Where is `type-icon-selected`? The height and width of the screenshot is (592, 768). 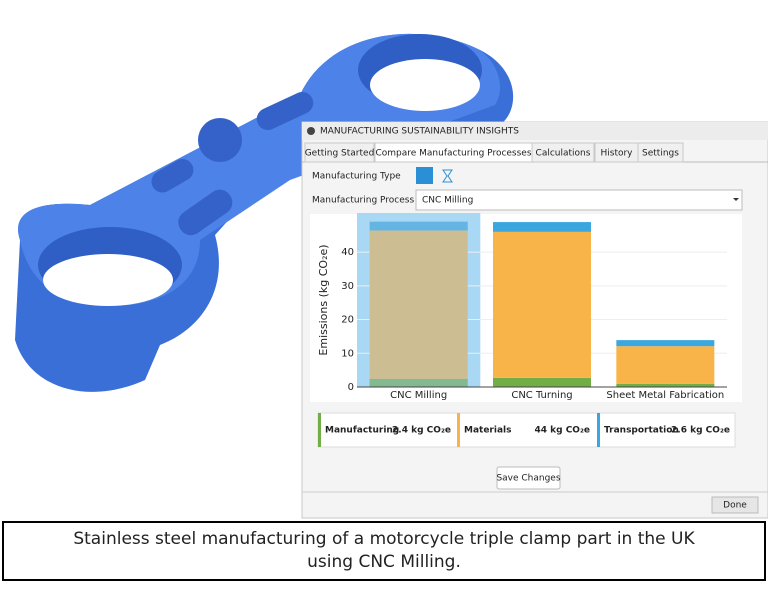
type-icon-selected is located at coordinates (424, 175).